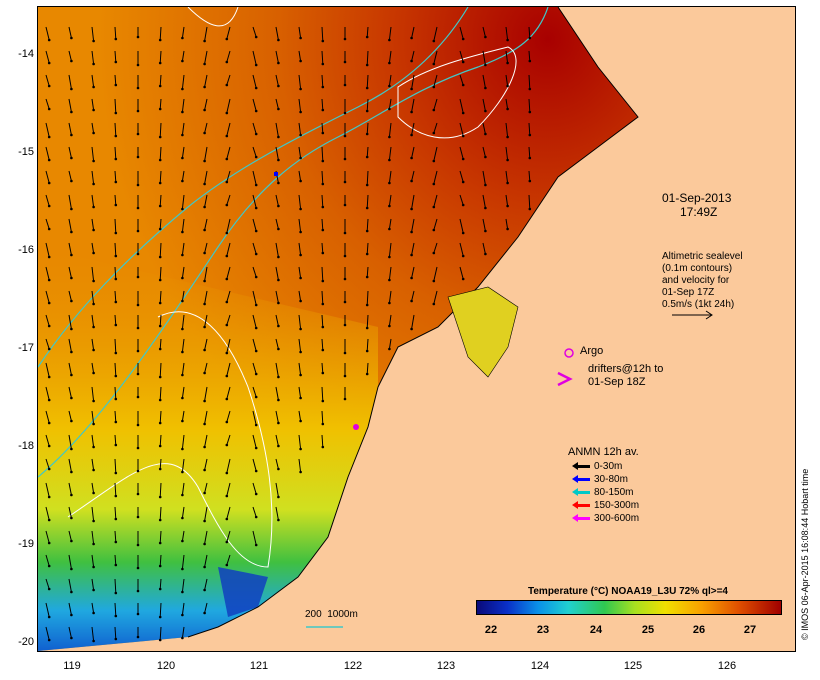 The width and height of the screenshot is (820, 680). I want to click on altimetry-line: 0.5m/s (1kt 24h), so click(698, 304).